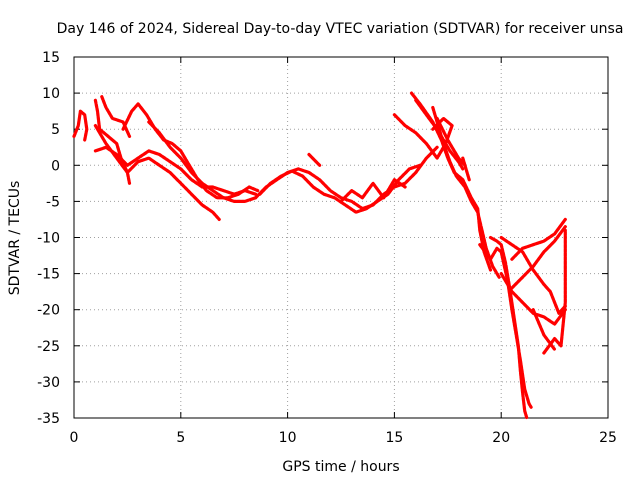 Image resolution: width=640 pixels, height=480 pixels. Describe the element at coordinates (51, 94) in the screenshot. I see `y-tick-label: 10` at that location.